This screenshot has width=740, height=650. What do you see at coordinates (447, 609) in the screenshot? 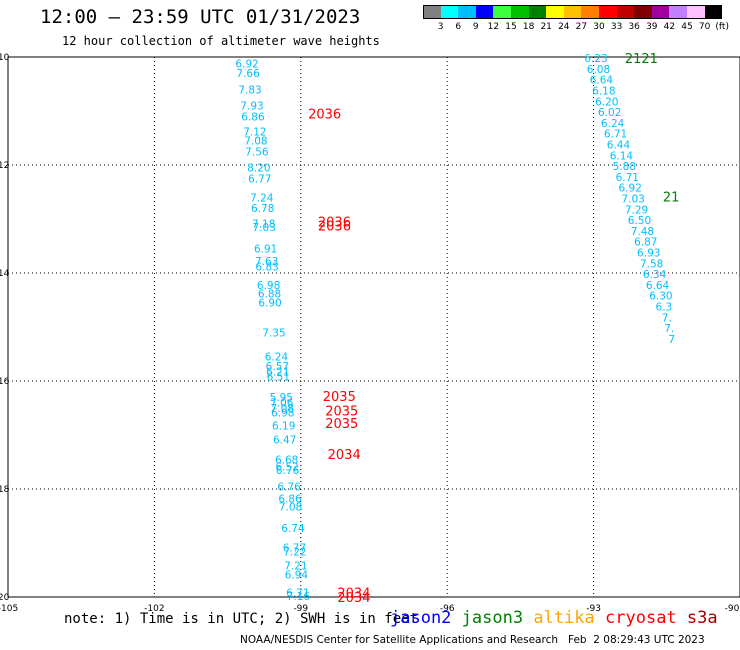
I see `x-tick-label: -96` at bounding box center [447, 609].